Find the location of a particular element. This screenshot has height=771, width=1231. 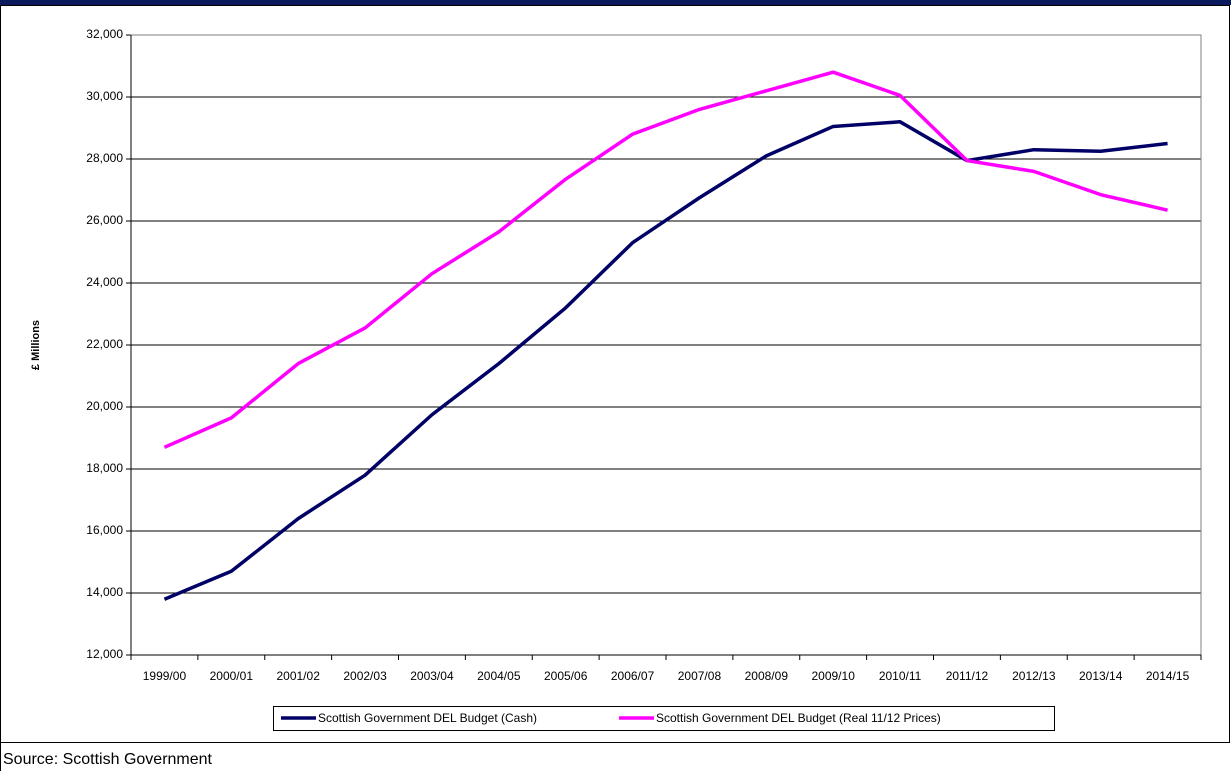

x-tick-label: 2005/06 is located at coordinates (566, 676).